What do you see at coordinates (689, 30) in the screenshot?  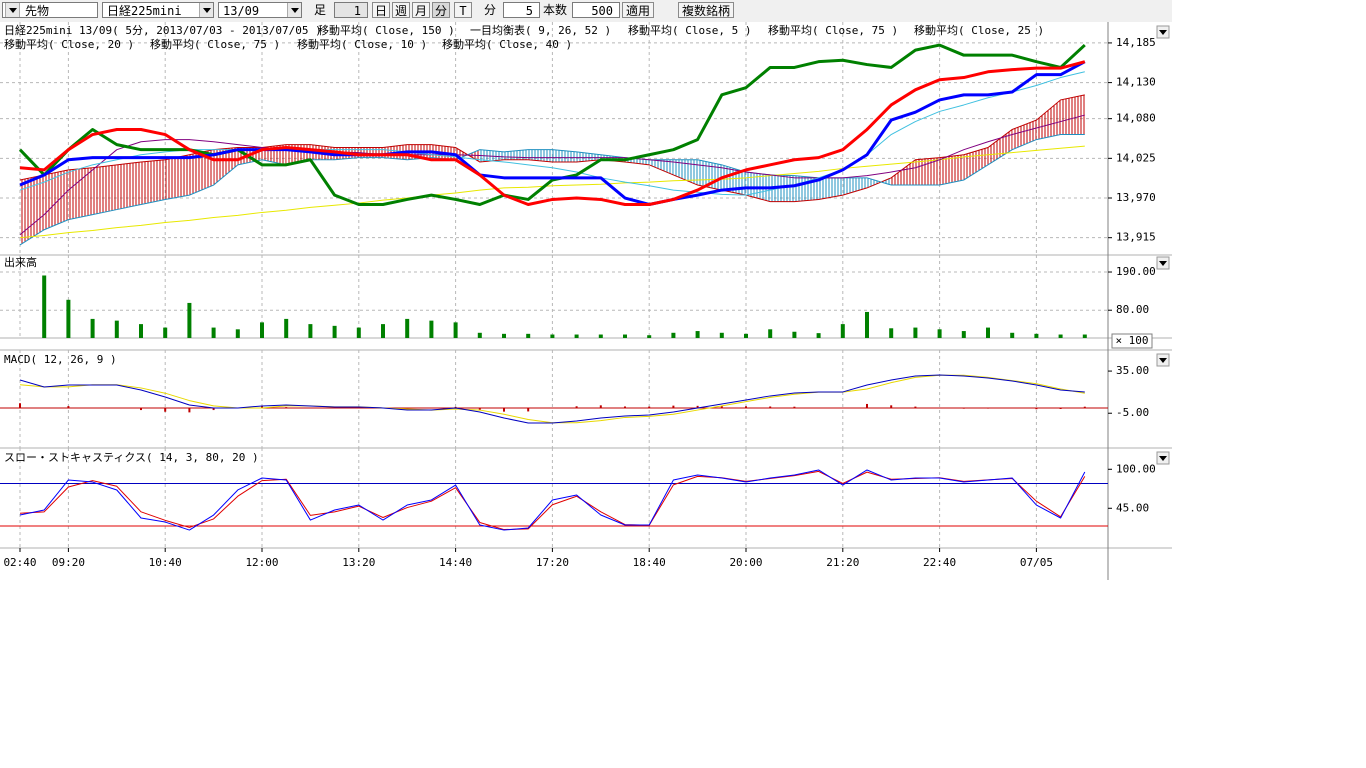 I see `legend-entry: 移動平均( Close, 5 )` at bounding box center [689, 30].